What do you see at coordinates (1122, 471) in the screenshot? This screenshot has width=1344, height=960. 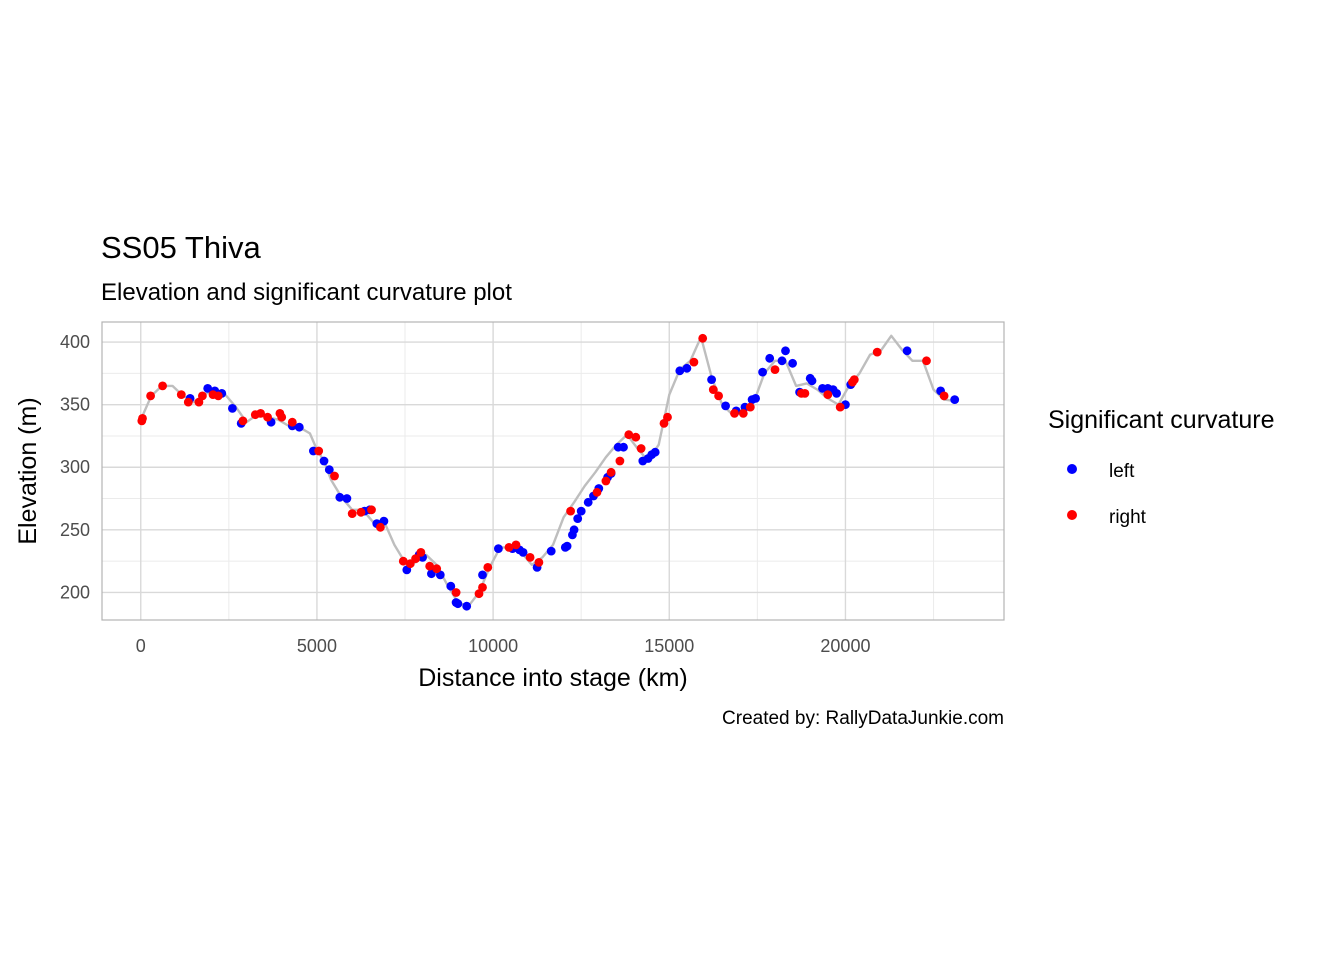 I see `legend-label-left: left` at bounding box center [1122, 471].